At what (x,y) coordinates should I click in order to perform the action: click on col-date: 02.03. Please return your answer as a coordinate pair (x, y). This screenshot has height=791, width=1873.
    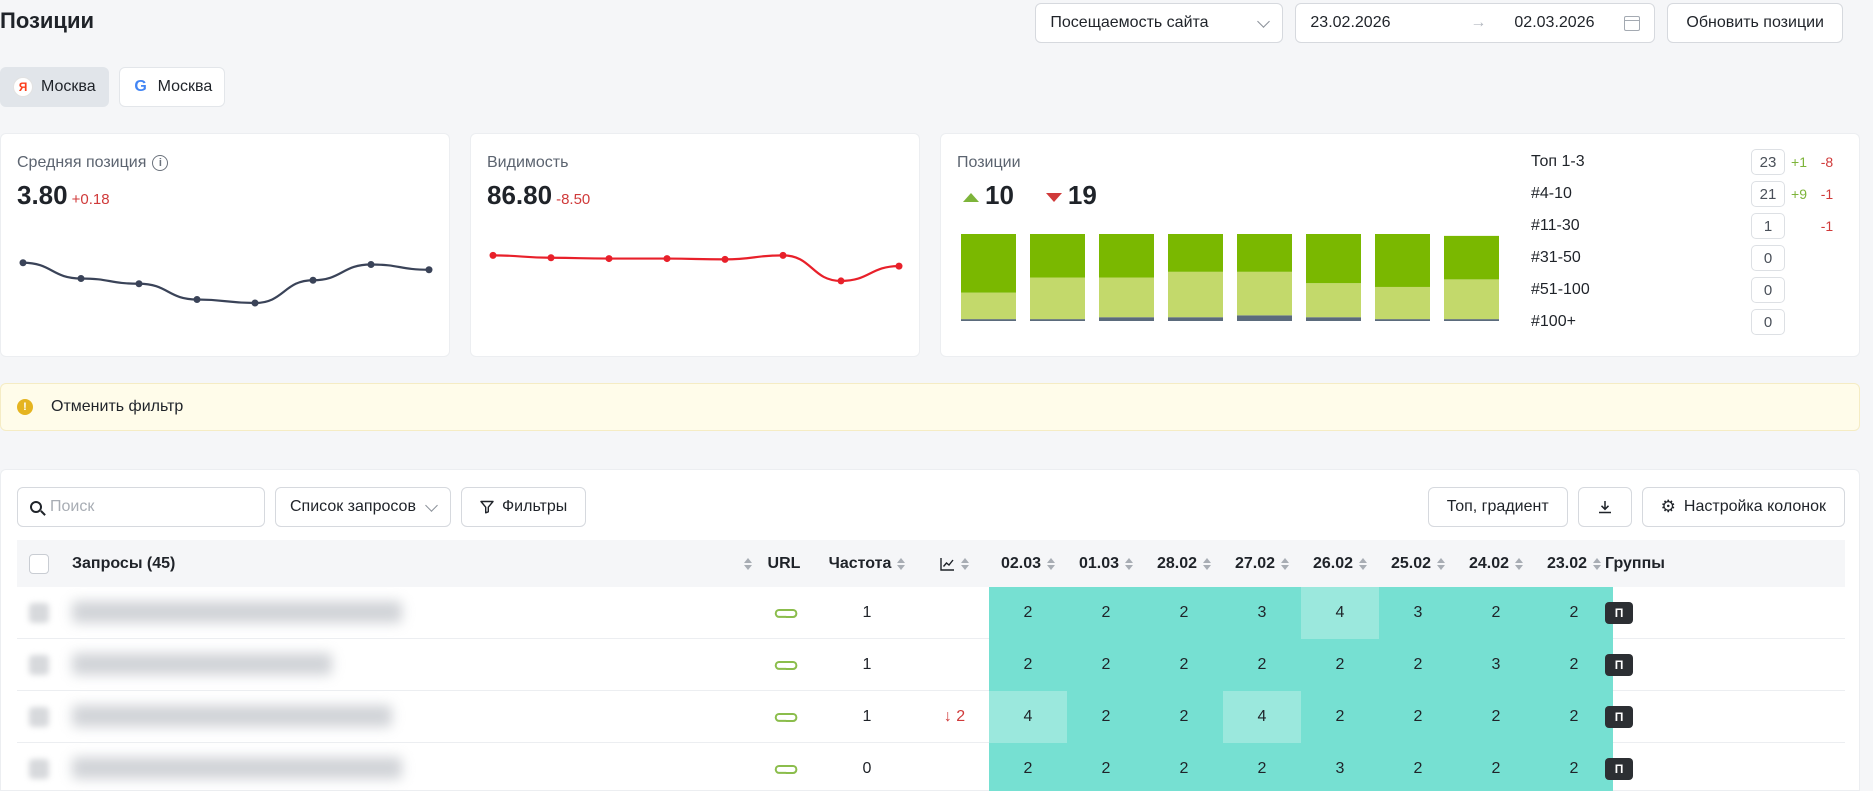
    Looking at the image, I should click on (1028, 563).